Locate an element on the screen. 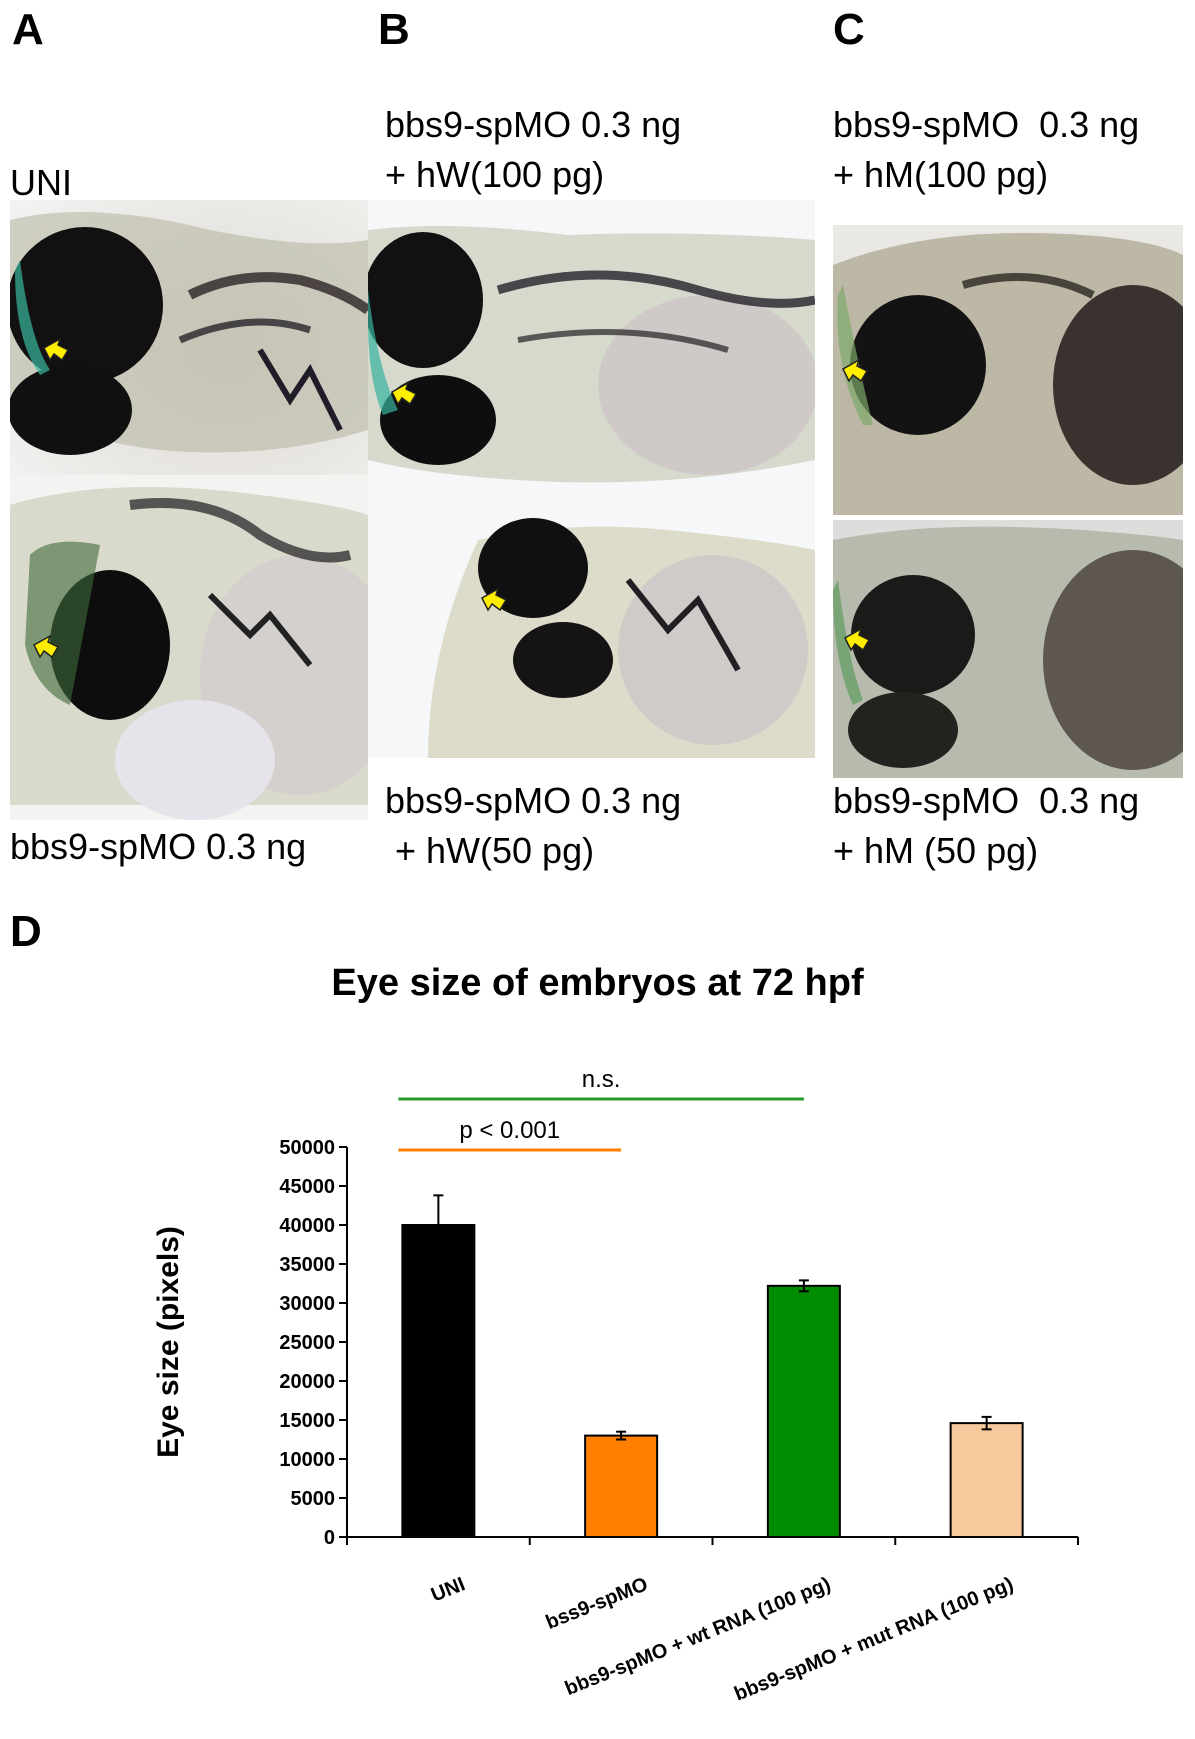 This screenshot has width=1195, height=1739. y-tick-label: 0 is located at coordinates (329, 1538).